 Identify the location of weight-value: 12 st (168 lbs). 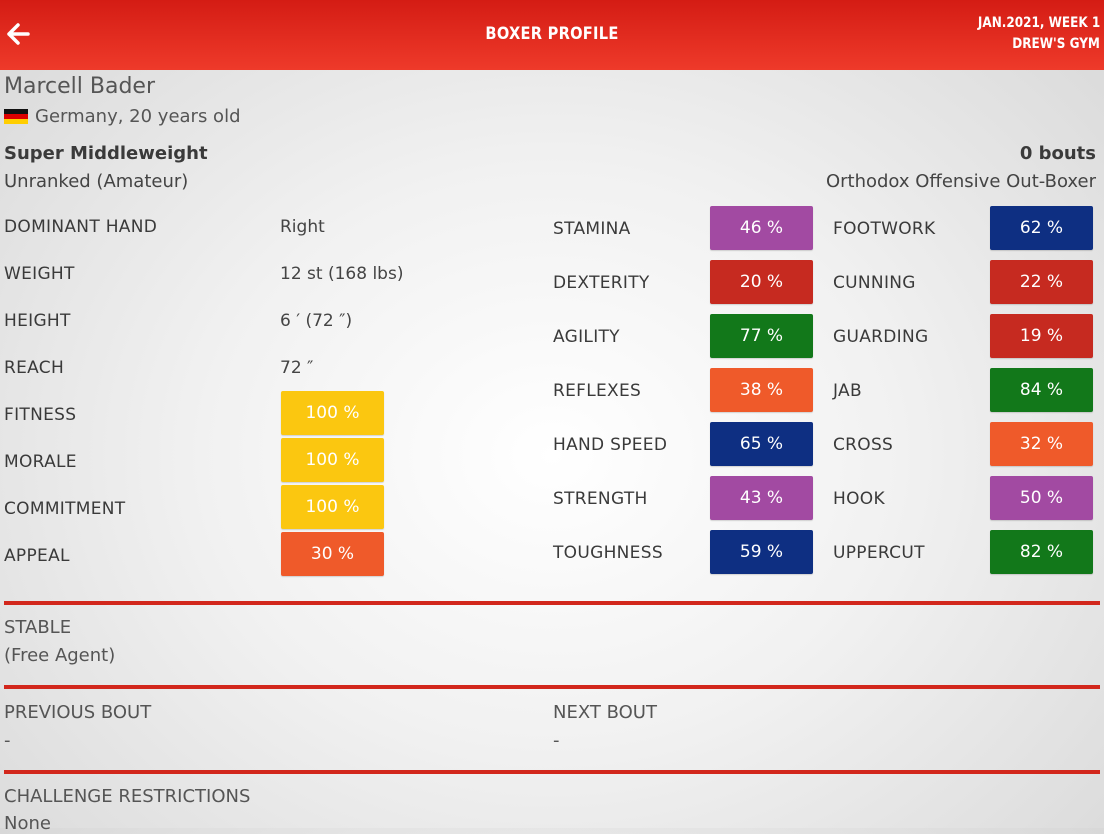
(342, 274).